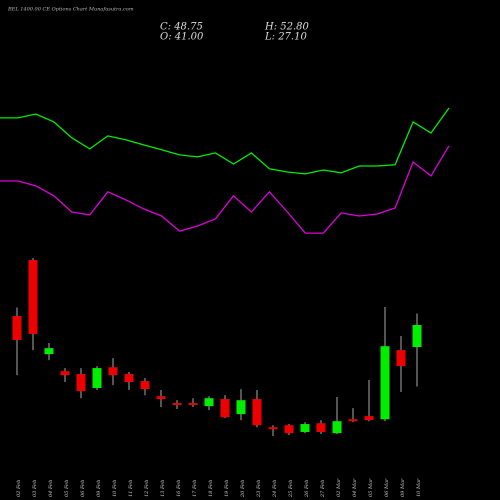 The height and width of the screenshot is (500, 500). What do you see at coordinates (259, 489) in the screenshot?
I see `x-tick-label: 23 Feb` at bounding box center [259, 489].